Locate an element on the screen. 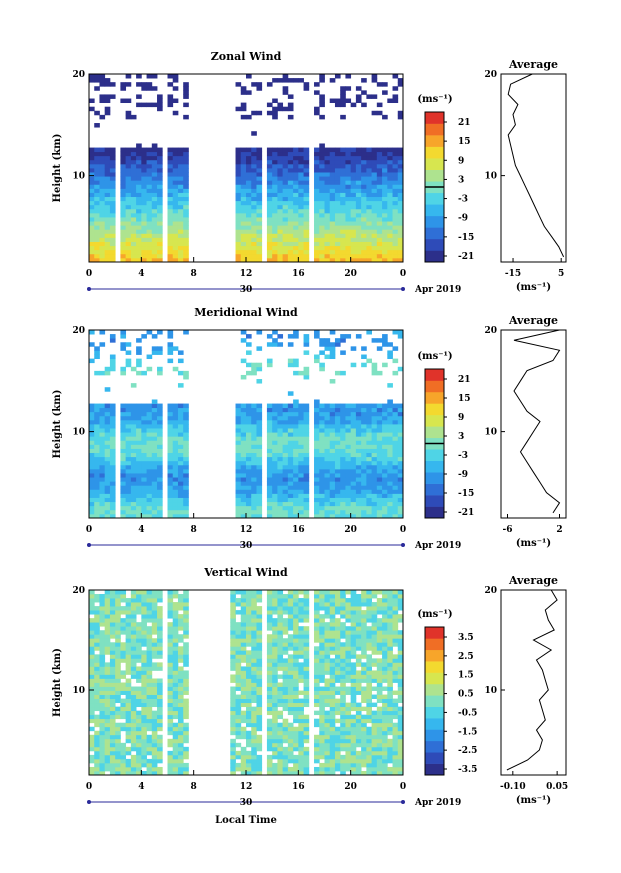 The height and width of the screenshot is (873, 621). y-axis-label: Height (km) is located at coordinates (57, 168).